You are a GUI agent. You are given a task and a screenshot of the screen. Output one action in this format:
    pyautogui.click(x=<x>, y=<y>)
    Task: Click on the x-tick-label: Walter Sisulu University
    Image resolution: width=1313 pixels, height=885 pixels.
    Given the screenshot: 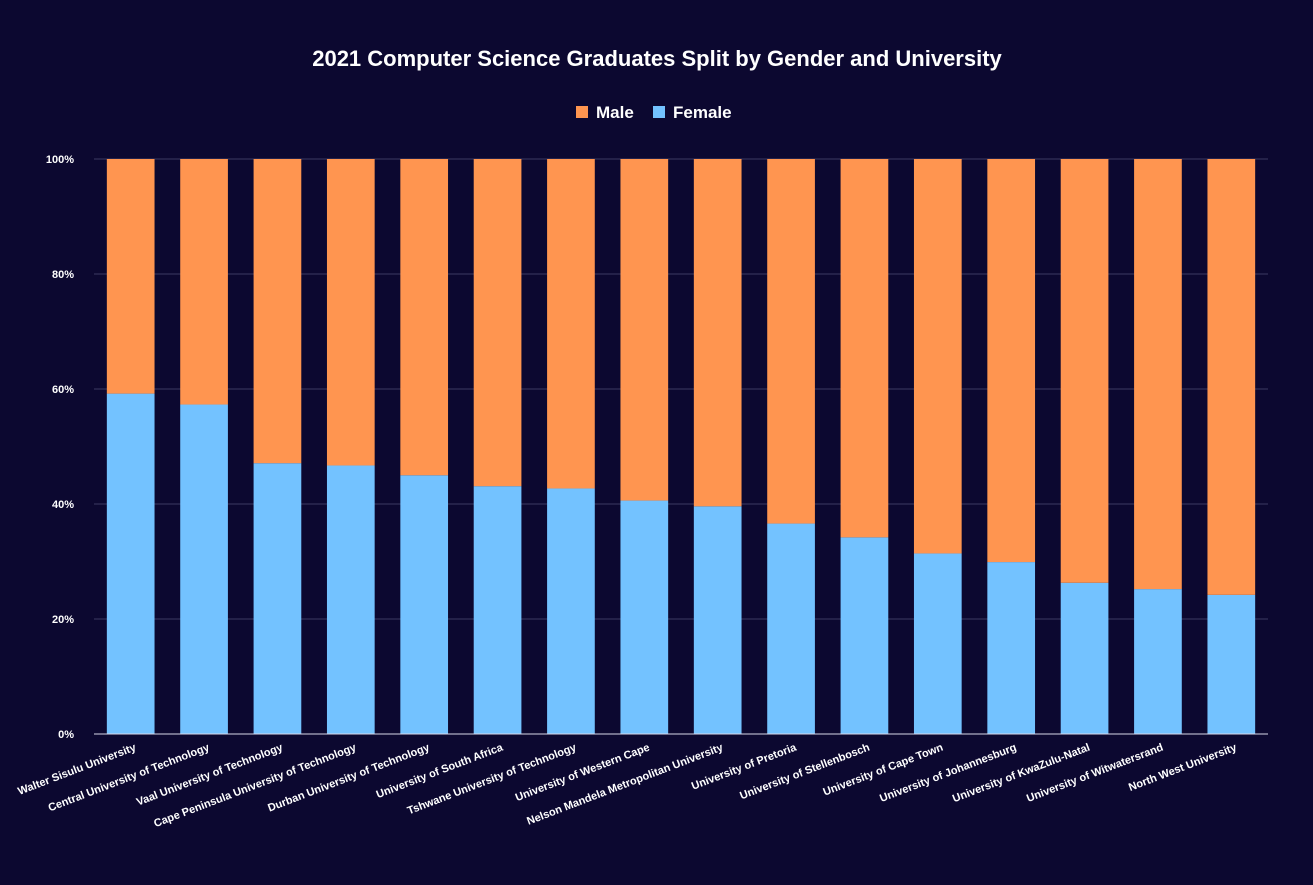 What is the action you would take?
    pyautogui.click(x=77, y=769)
    